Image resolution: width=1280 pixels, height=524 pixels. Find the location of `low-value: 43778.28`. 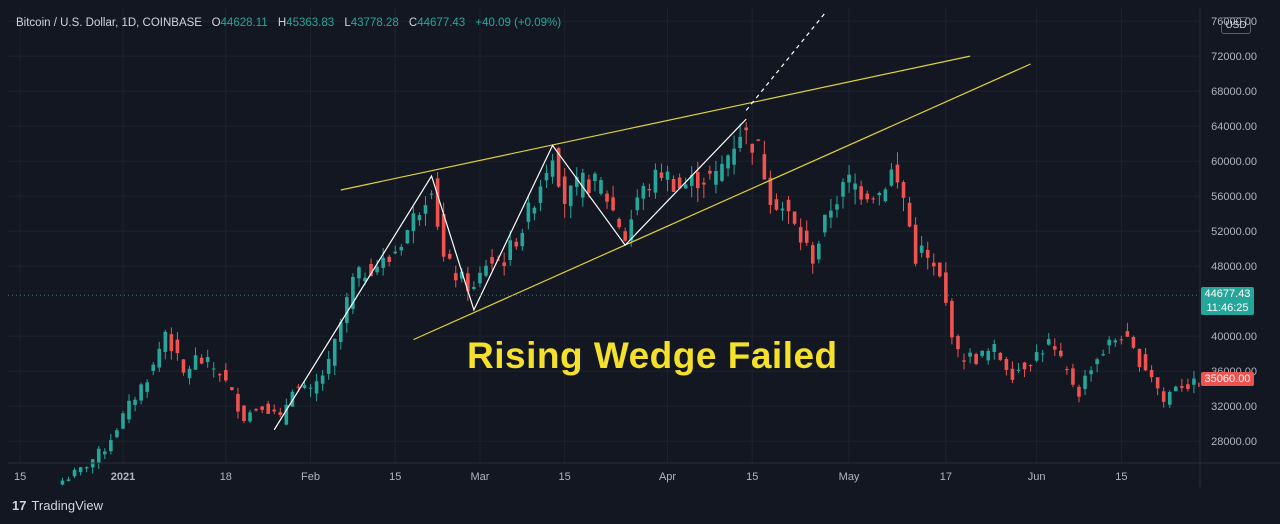

low-value: 43778.28 is located at coordinates (374, 23).